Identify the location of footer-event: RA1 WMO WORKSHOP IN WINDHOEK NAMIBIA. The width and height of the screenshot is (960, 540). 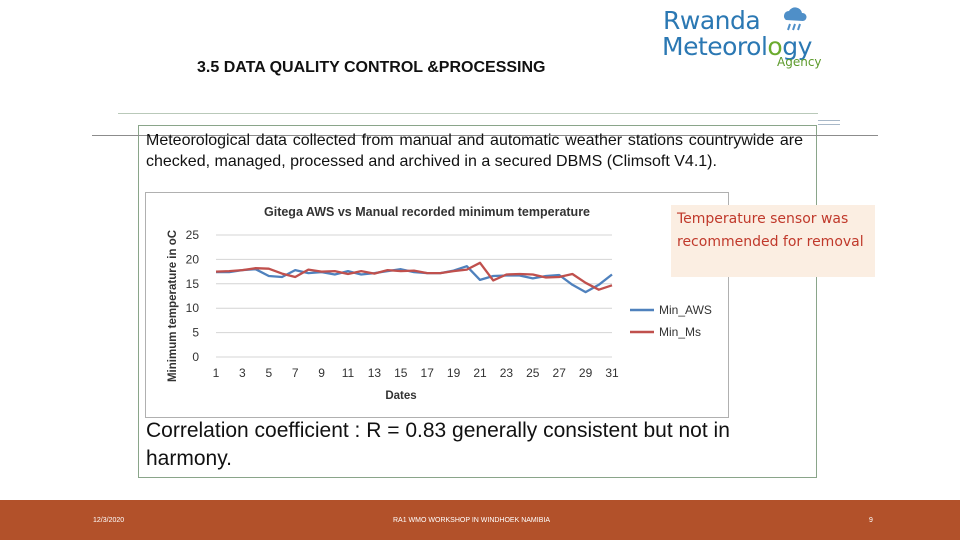
(471, 520).